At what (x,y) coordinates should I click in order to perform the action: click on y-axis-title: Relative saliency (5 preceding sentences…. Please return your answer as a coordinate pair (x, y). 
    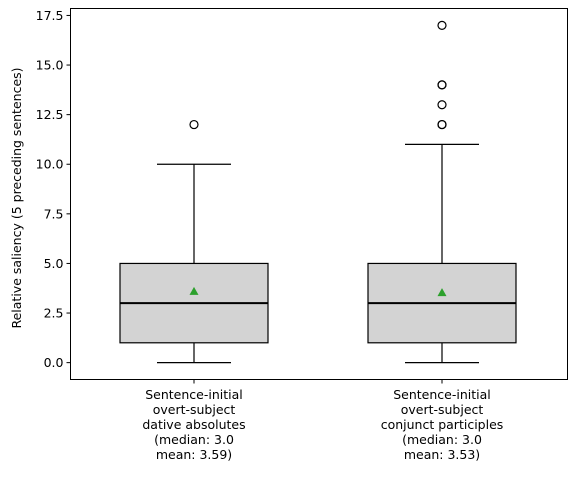
    Looking at the image, I should click on (16, 197).